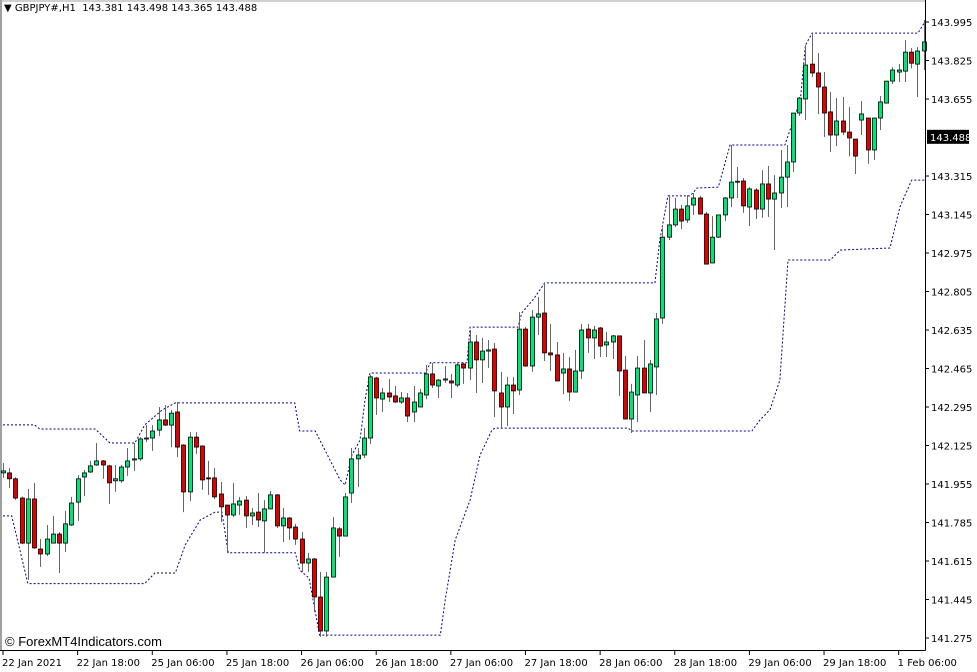 This screenshot has width=977, height=672. Describe the element at coordinates (147, 8) in the screenshot. I see `high-value: 143.498` at that location.